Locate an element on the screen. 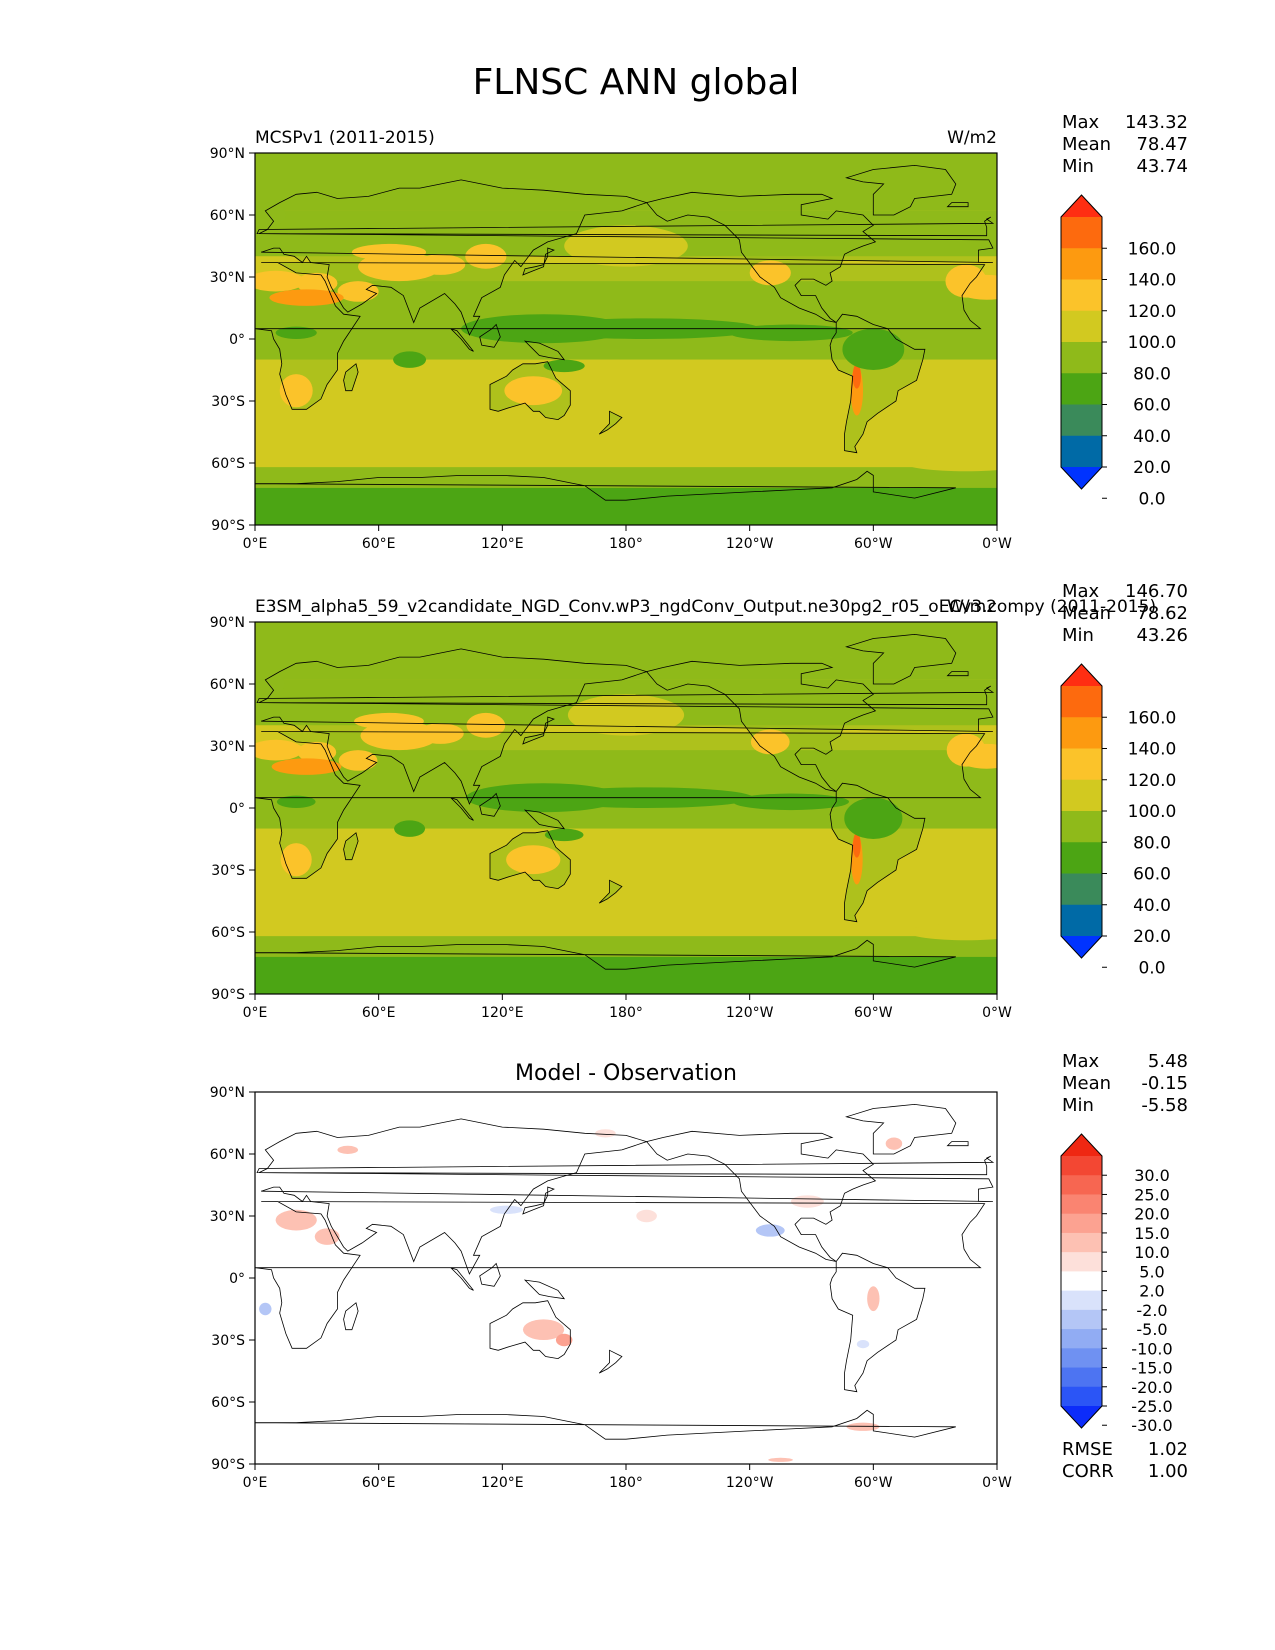 This screenshot has height=1650, width=1275. colorbar-tick-label: 30.0 is located at coordinates (1152, 1175).